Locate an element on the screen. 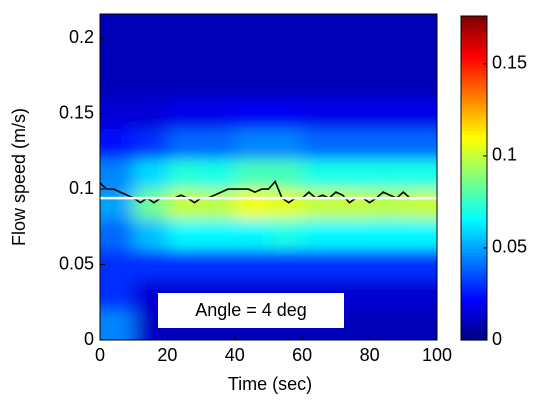 This screenshot has height=407, width=538. y-tick-label: 0.1 is located at coordinates (81, 188).